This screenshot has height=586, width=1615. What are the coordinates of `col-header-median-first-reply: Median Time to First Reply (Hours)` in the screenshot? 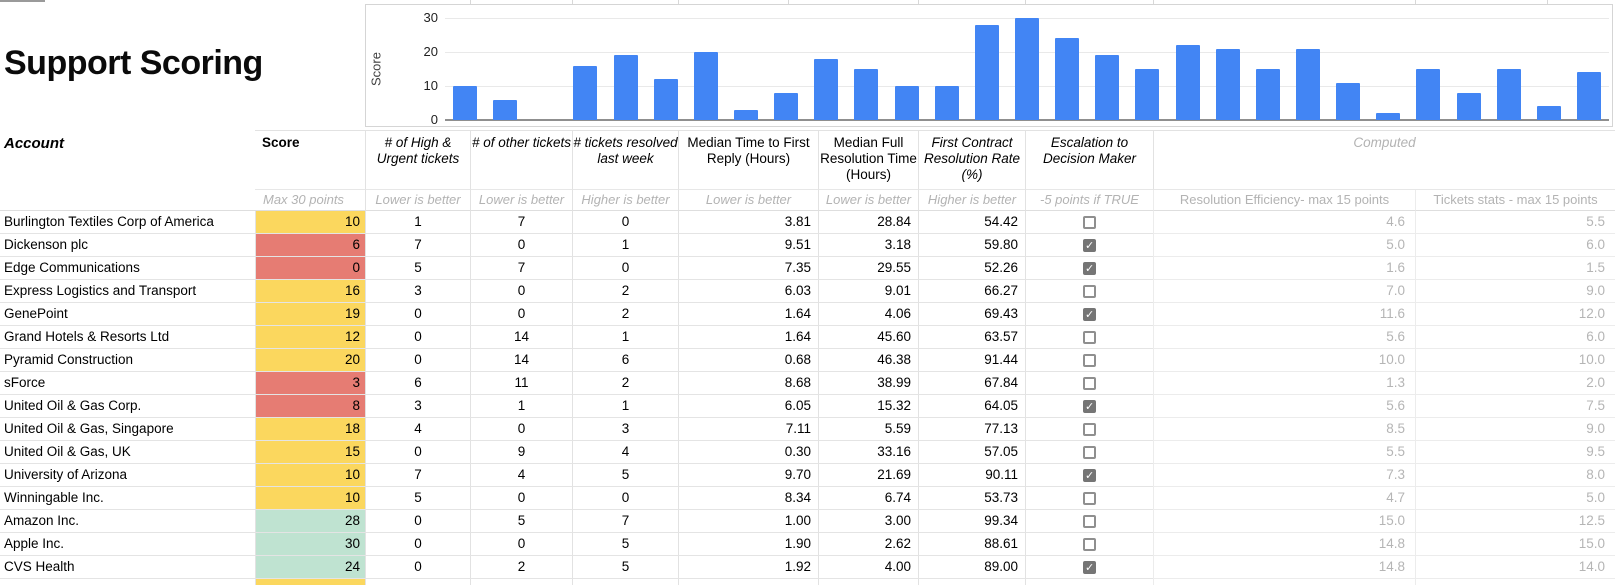 It's located at (748, 160).